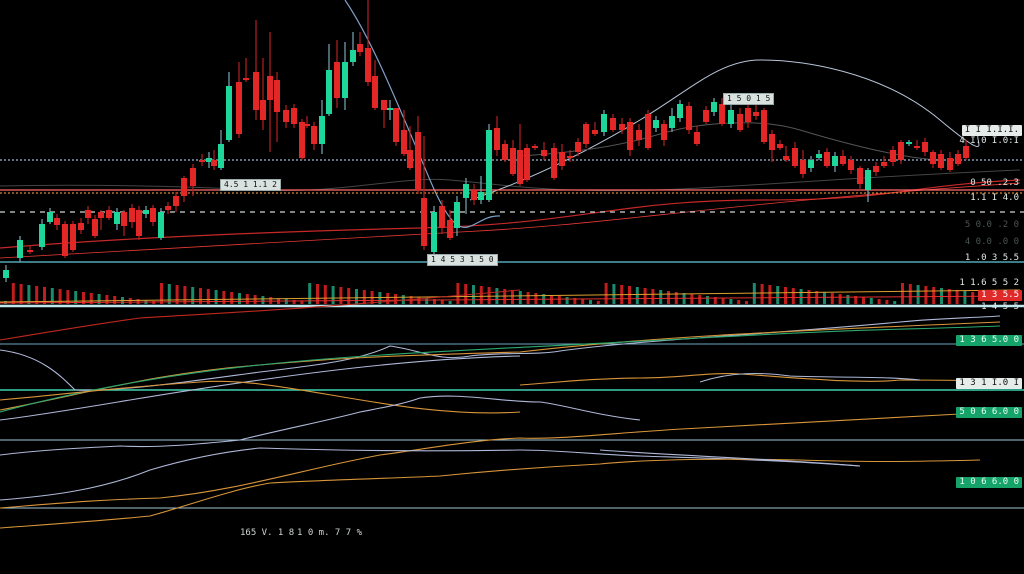 This screenshot has height=574, width=1024. What do you see at coordinates (989, 141) in the screenshot?
I see `axis-price-label: 4 I.0 I.0:I` at bounding box center [989, 141].